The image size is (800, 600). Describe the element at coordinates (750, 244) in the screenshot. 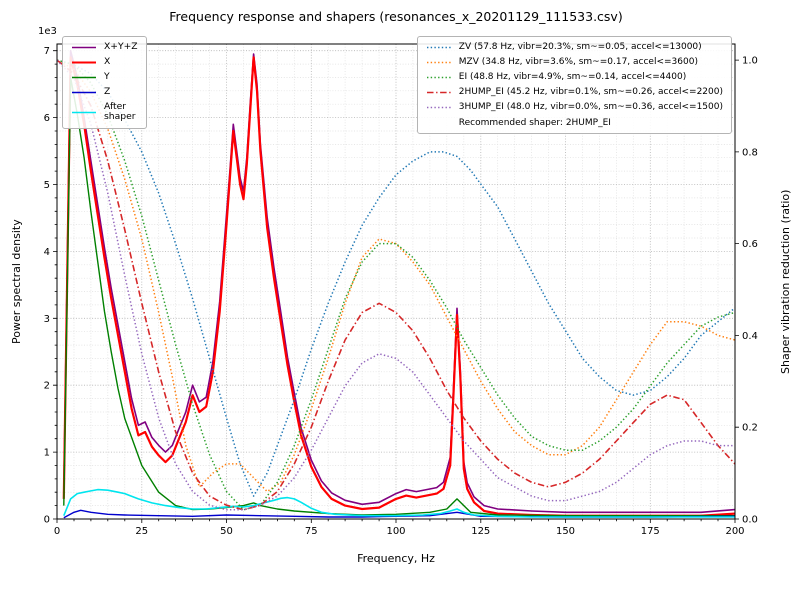

I see `y-tick-label-right: 0.6` at that location.